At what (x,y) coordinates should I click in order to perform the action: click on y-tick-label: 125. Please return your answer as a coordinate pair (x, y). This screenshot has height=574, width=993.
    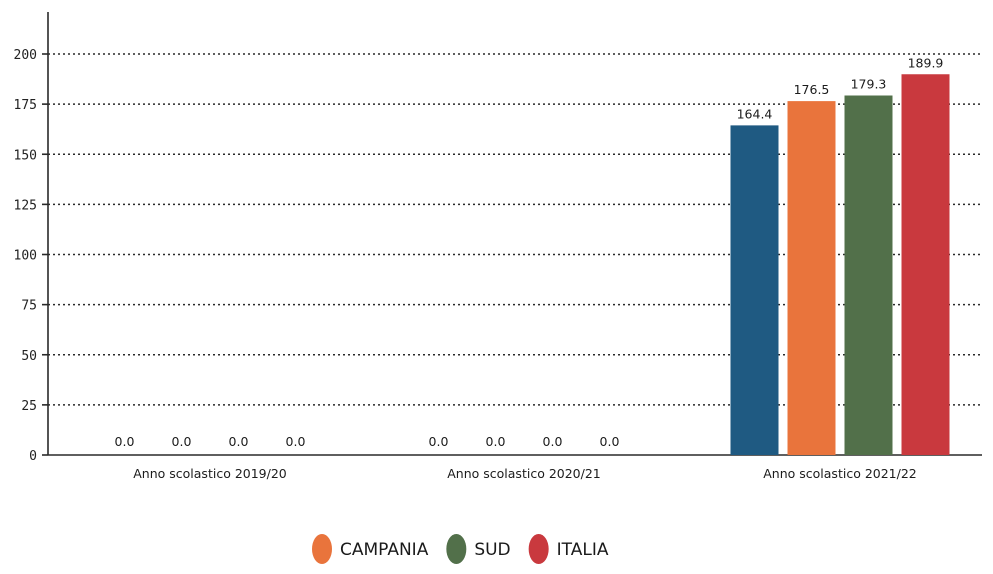
    Looking at the image, I should click on (25, 205).